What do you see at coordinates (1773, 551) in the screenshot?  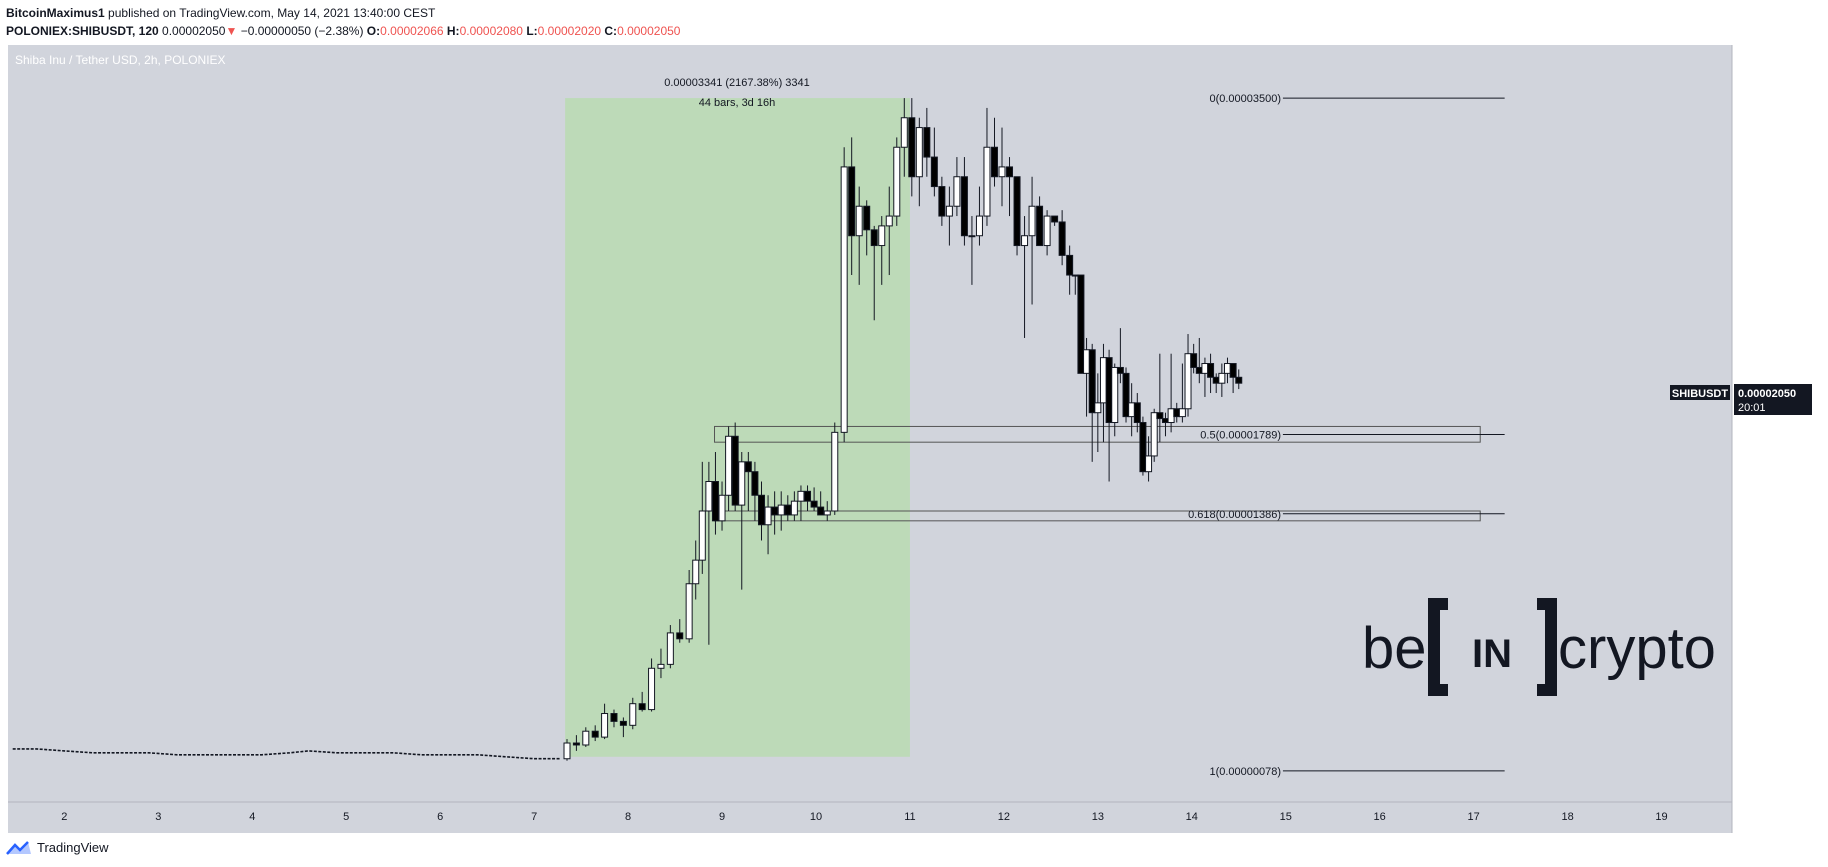 I see `y-tick-label: 0.00001200` at bounding box center [1773, 551].